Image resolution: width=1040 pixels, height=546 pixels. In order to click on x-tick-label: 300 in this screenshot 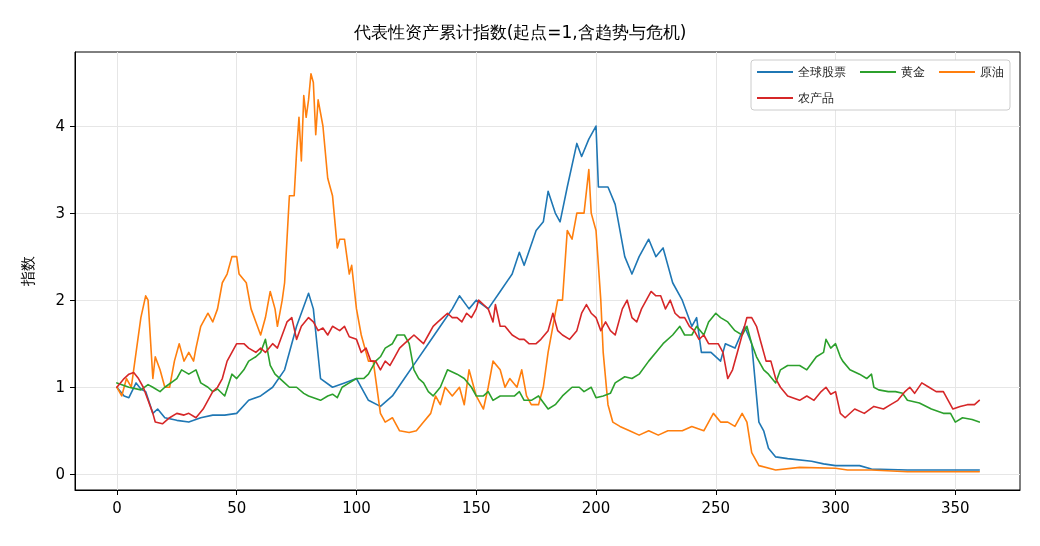, I will do `click(835, 507)`.